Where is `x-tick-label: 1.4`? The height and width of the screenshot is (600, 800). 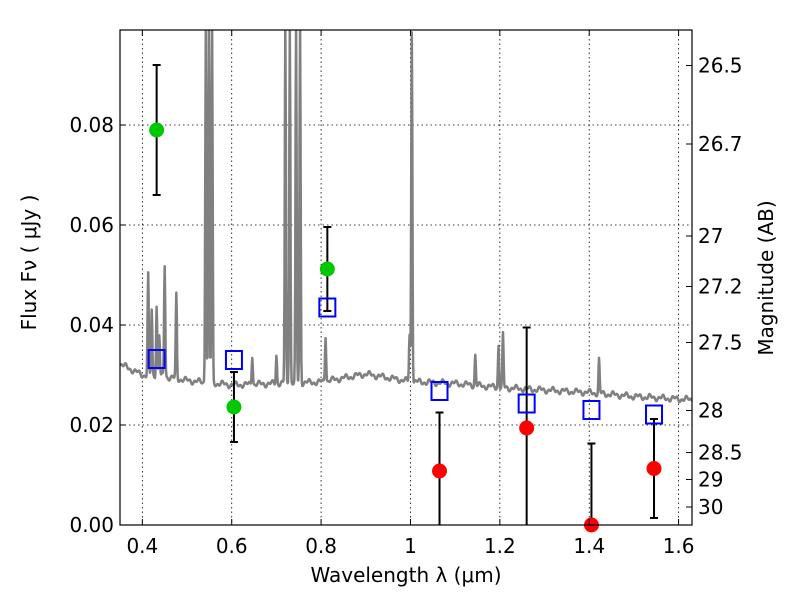
x-tick-label: 1.4 is located at coordinates (589, 546).